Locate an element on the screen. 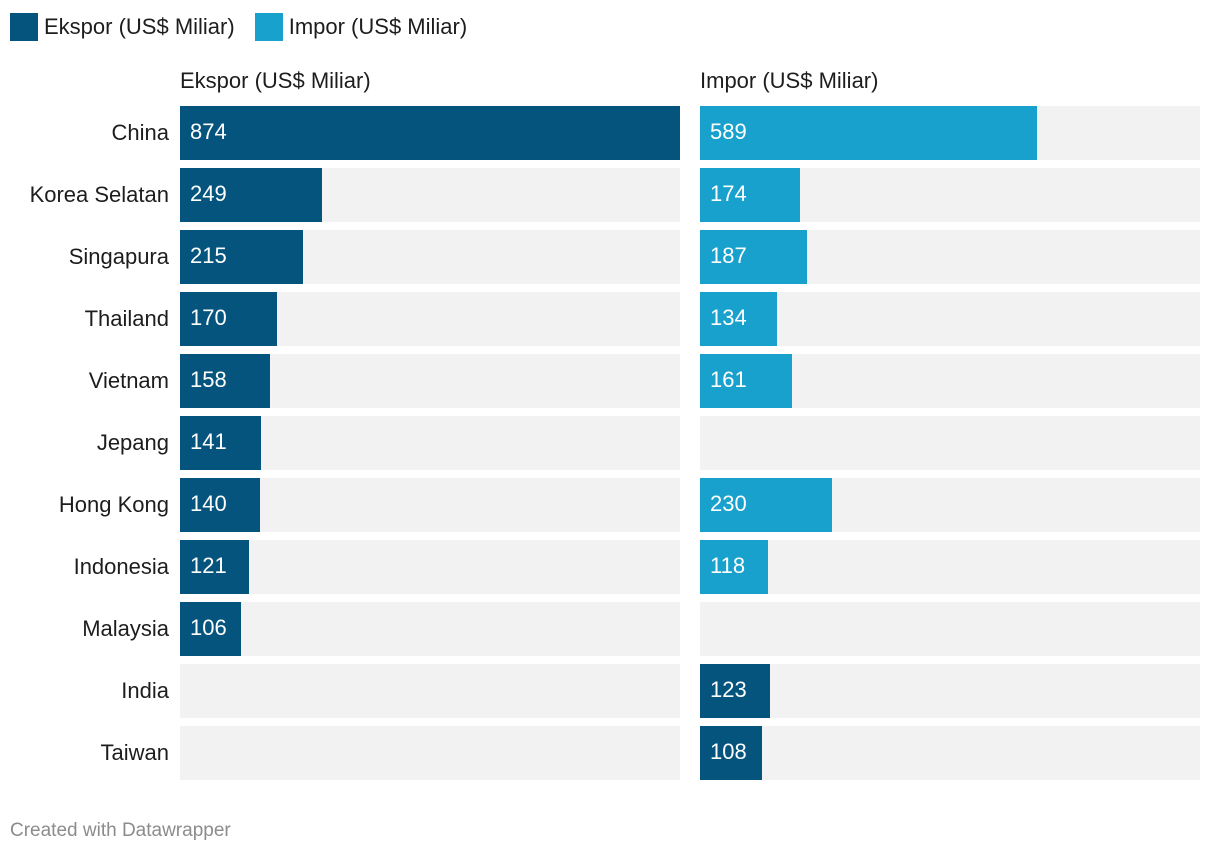  bar-track-impor-india: 123 is located at coordinates (950, 691).